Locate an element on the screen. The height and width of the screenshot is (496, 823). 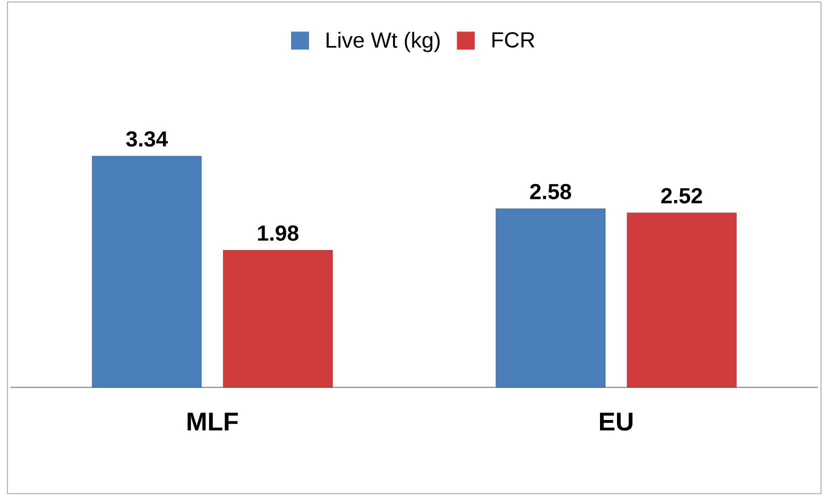
data-label: 2.52 is located at coordinates (681, 196).